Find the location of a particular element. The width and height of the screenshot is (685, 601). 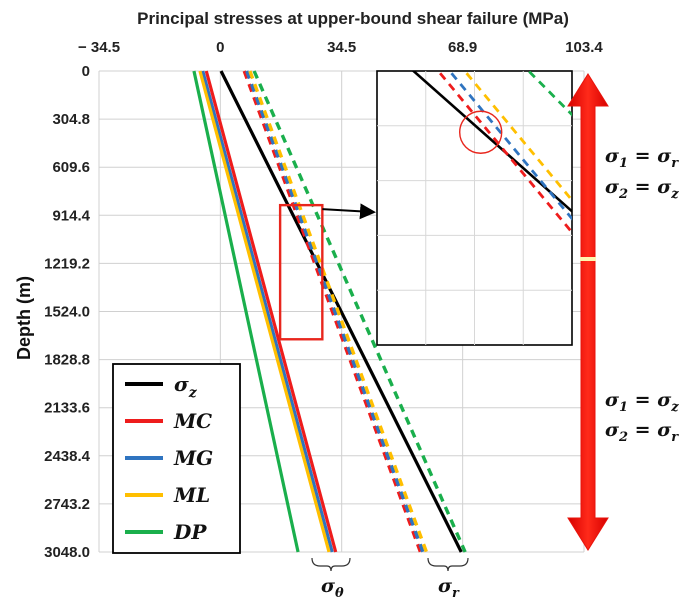

bracket-label-0: σθ is located at coordinates (332, 588).